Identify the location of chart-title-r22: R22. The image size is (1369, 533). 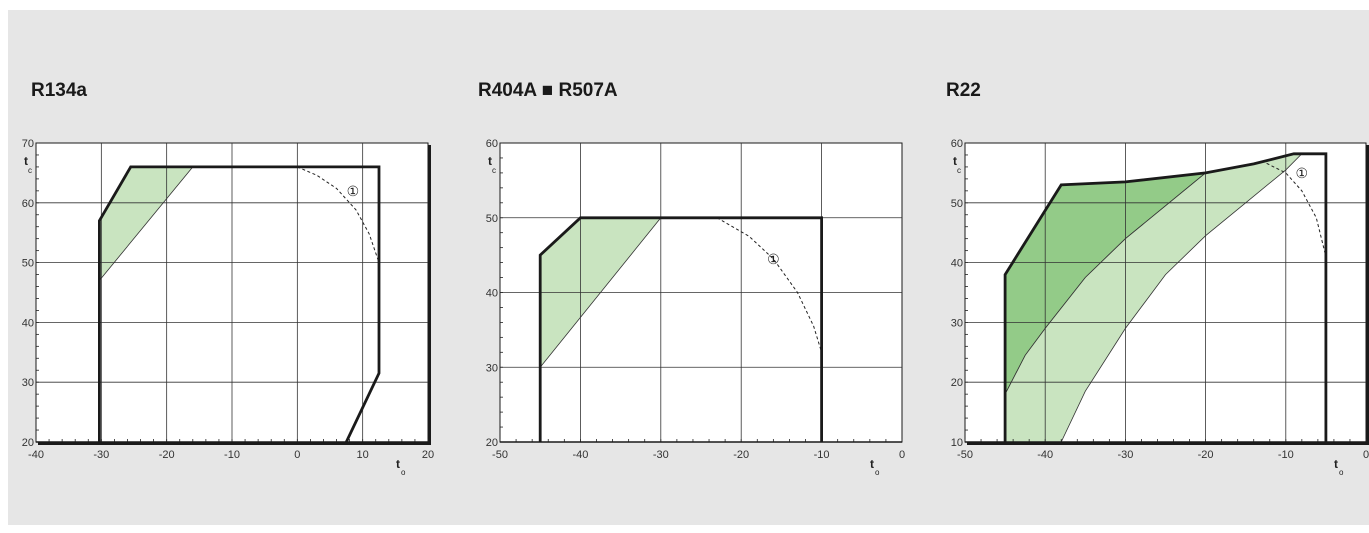
(963, 90).